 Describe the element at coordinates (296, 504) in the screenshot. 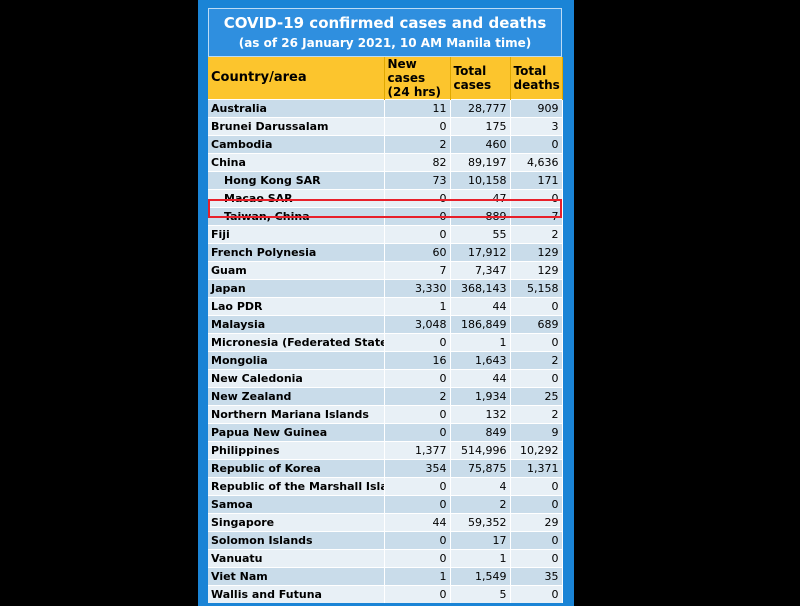

I see `country-name: Samoa` at that location.